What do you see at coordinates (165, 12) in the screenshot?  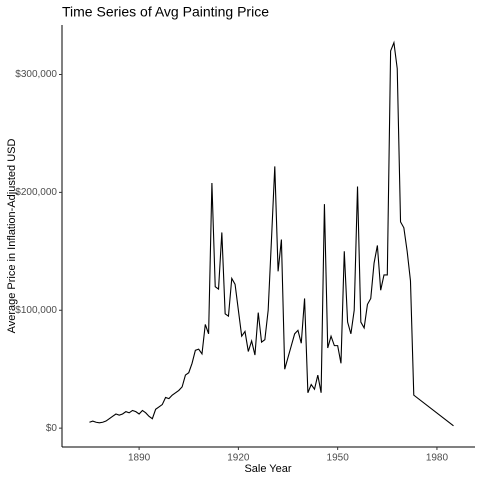 I see `chart-title: Time Series of Avg Painting Price` at bounding box center [165, 12].